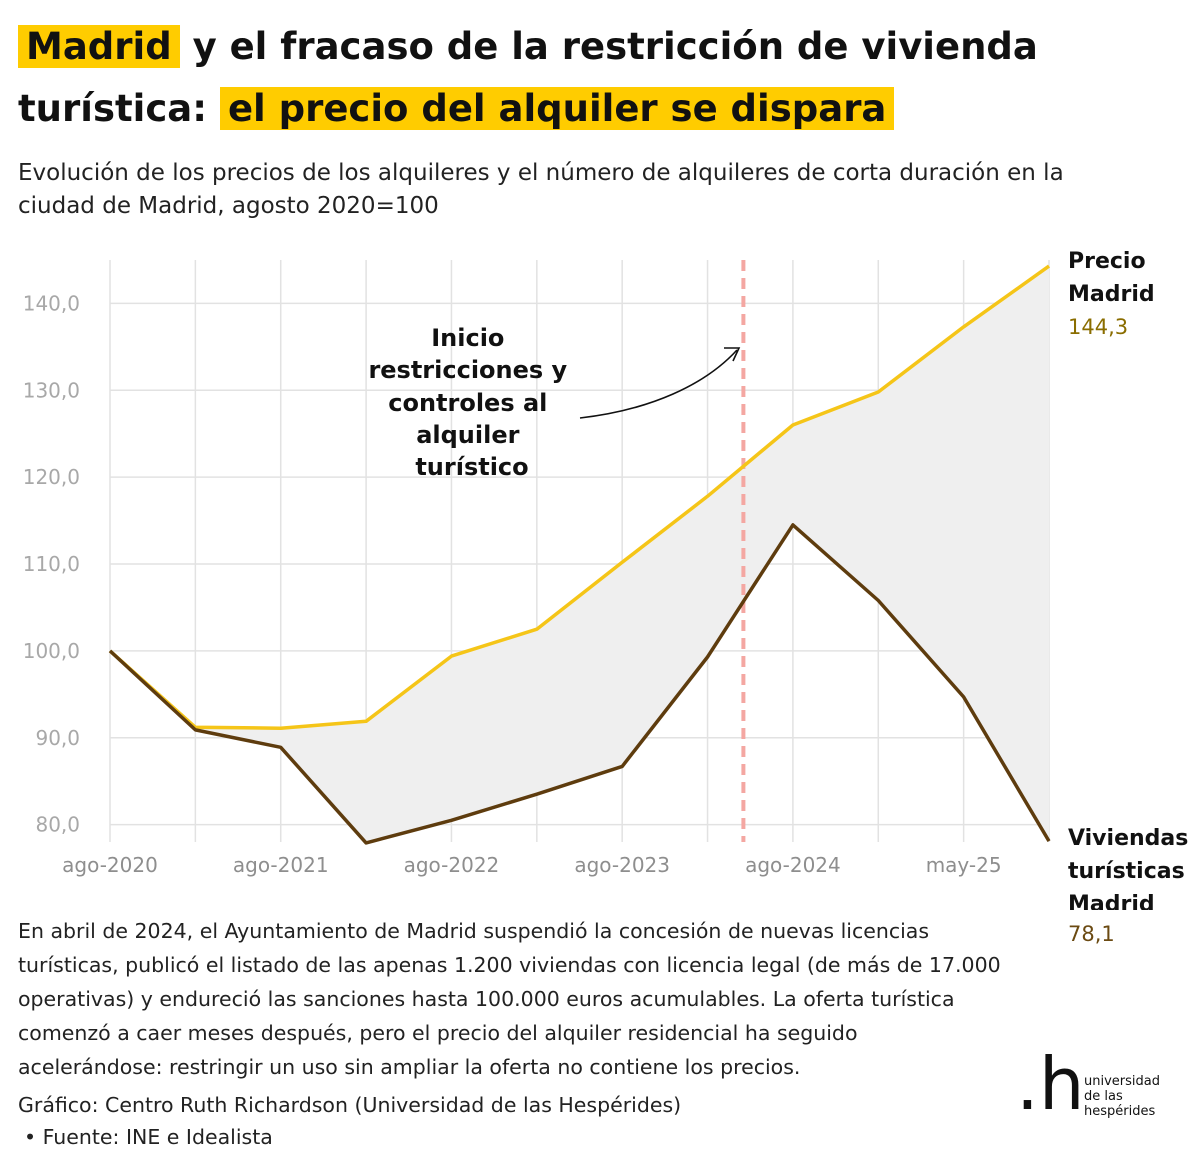 The height and width of the screenshot is (1173, 1200). I want to click on annotation-arrow, so click(658, 384).